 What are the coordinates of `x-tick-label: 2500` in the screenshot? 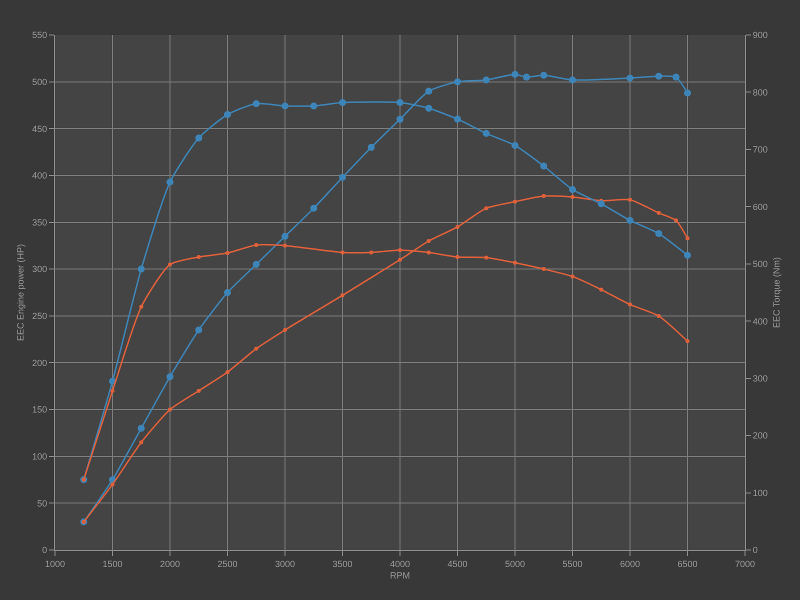 It's located at (227, 563).